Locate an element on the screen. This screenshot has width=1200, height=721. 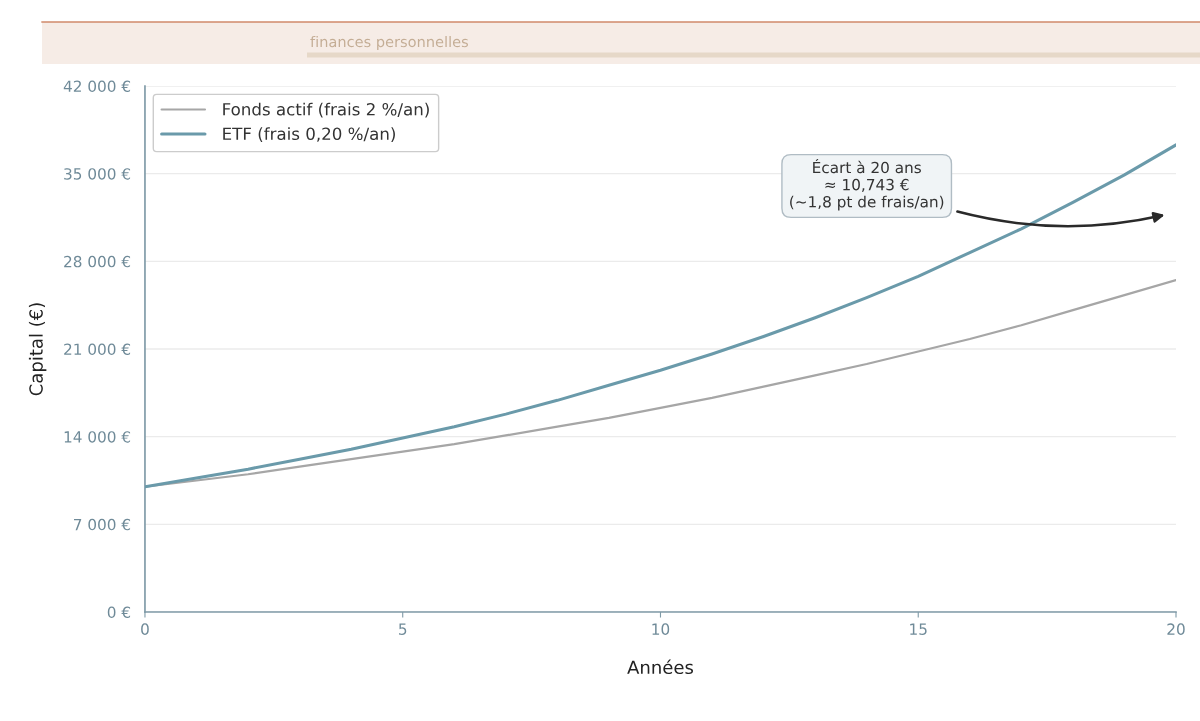
chart-subtitle: finances personnelles is located at coordinates (389, 43).